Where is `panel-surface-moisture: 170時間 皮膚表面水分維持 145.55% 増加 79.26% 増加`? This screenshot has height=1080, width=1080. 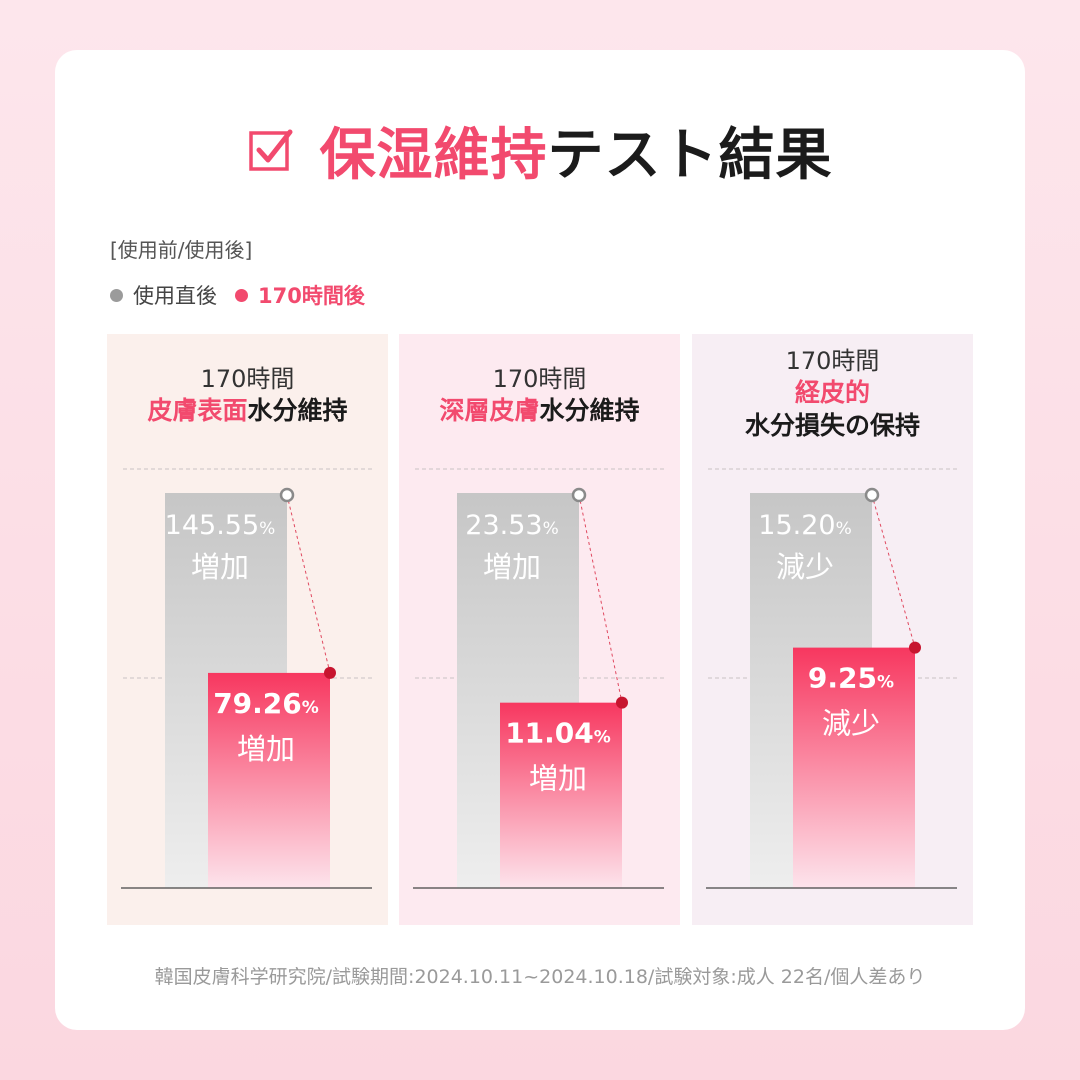
panel-surface-moisture: 170時間 皮膚表面水分維持 145.55% 増加 79.26% 増加 is located at coordinates (247, 629).